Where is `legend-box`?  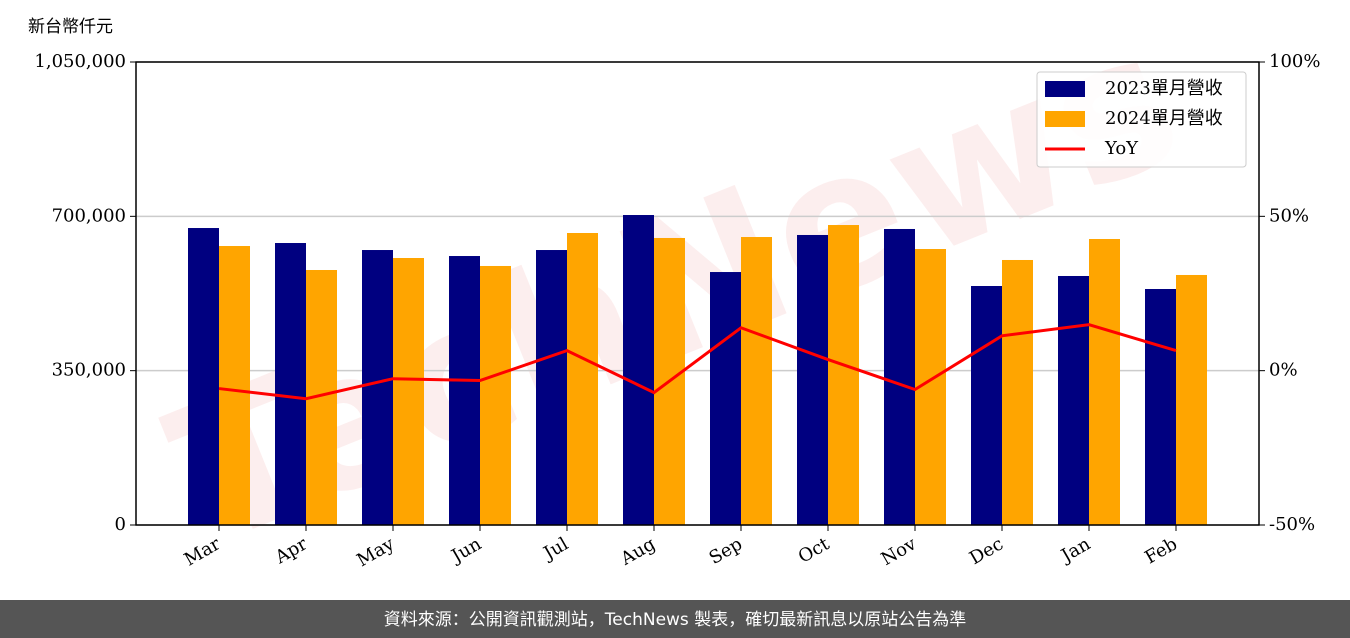
legend-box is located at coordinates (1141, 119).